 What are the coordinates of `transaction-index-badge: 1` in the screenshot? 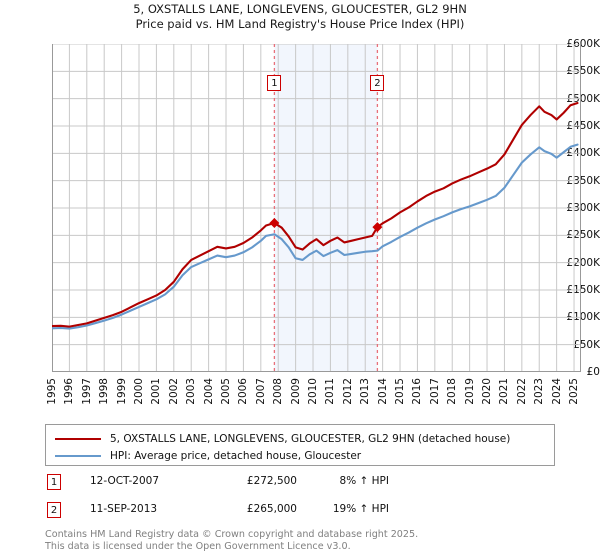 It's located at (54, 482).